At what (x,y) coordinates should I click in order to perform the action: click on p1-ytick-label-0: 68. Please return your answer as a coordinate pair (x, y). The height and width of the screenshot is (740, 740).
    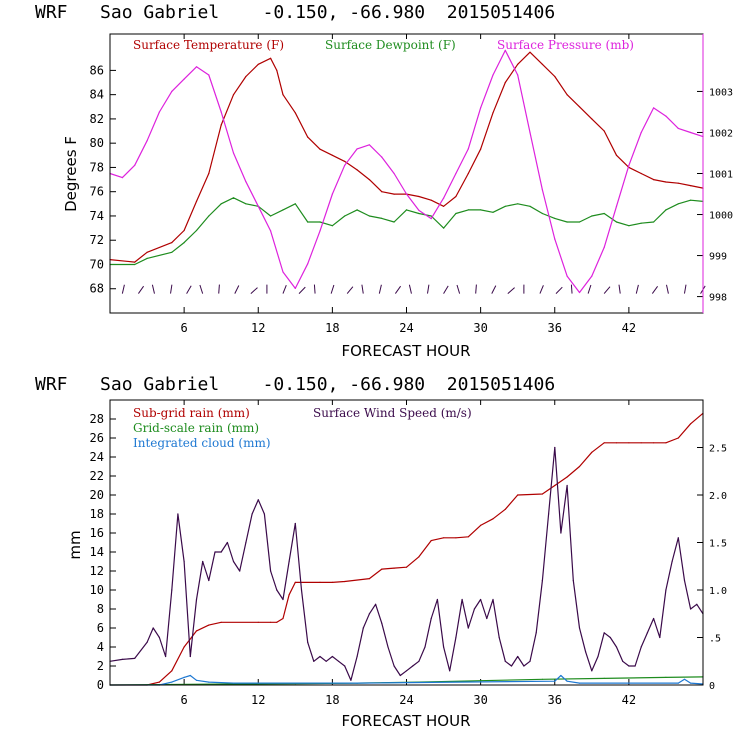
    Looking at the image, I should click on (97, 289).